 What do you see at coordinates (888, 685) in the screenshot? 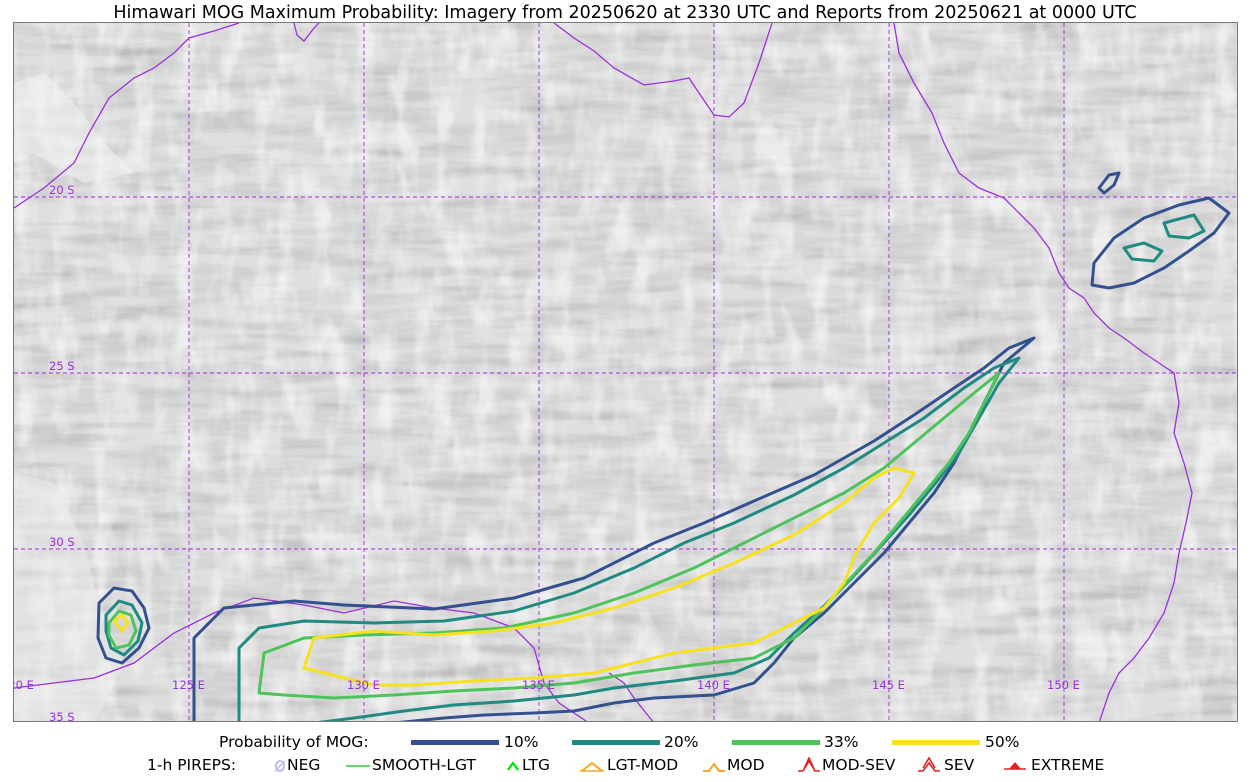
I see `lon-label-145e: 145 E` at bounding box center [888, 685].